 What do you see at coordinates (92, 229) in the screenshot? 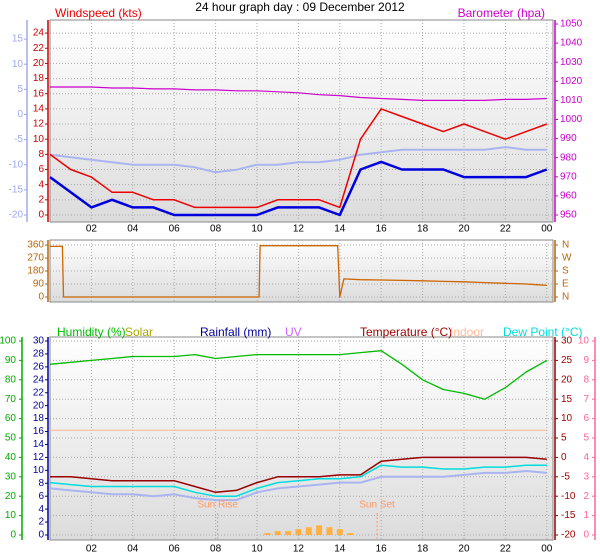
I see `x-tick-label: 02` at bounding box center [92, 229].